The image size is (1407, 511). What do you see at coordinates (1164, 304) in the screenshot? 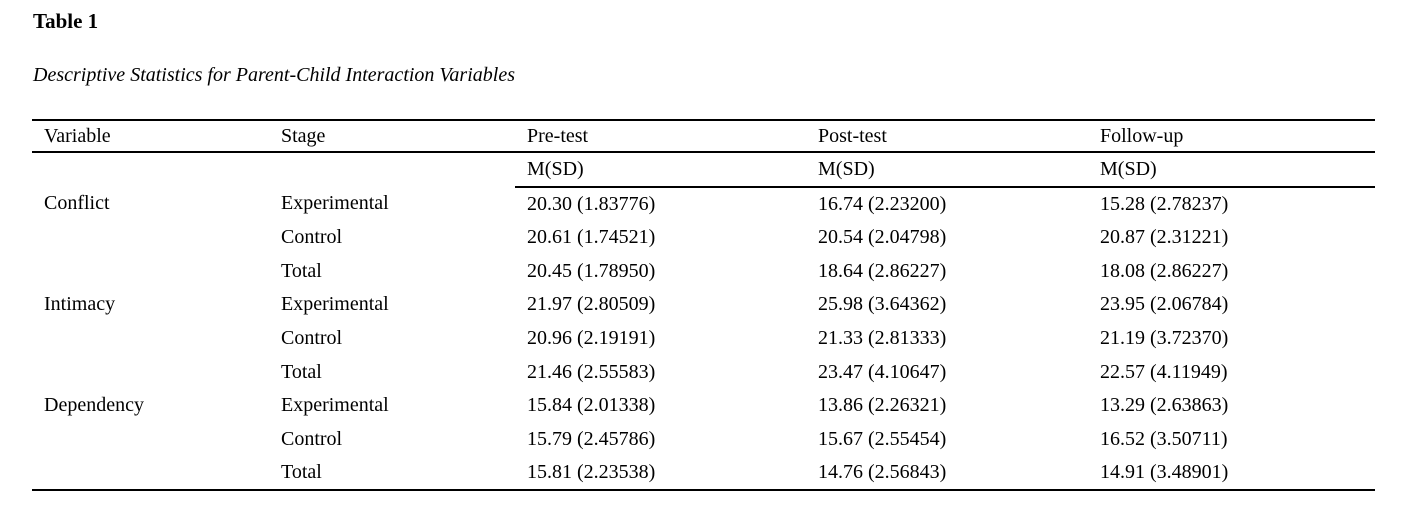
I see `cell-followup: 23.95 (2.06784)` at bounding box center [1164, 304].